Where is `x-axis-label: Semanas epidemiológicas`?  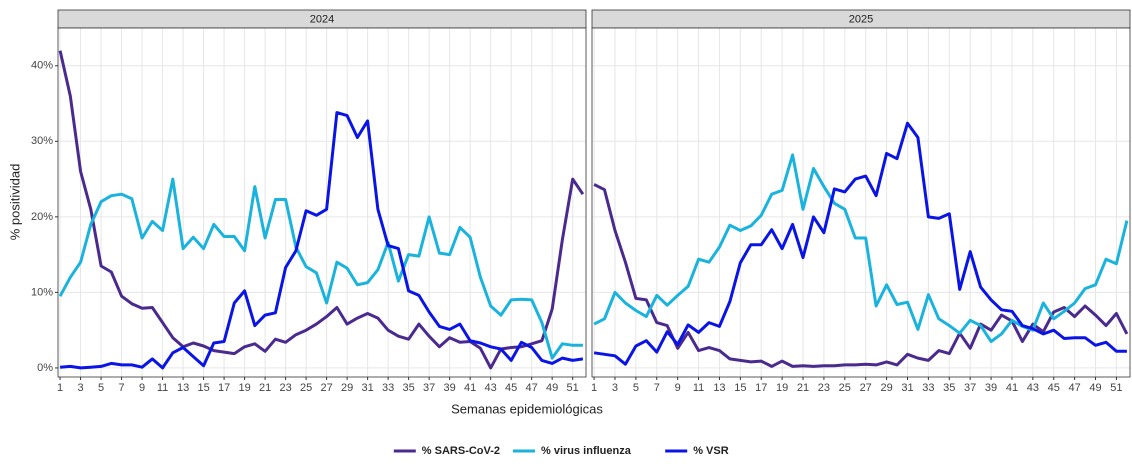
x-axis-label: Semanas epidemiológicas is located at coordinates (527, 408).